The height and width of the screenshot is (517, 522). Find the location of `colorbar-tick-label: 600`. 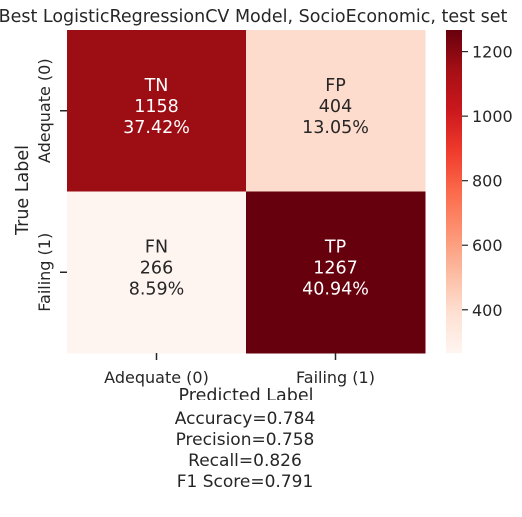

colorbar-tick-label: 600 is located at coordinates (487, 245).